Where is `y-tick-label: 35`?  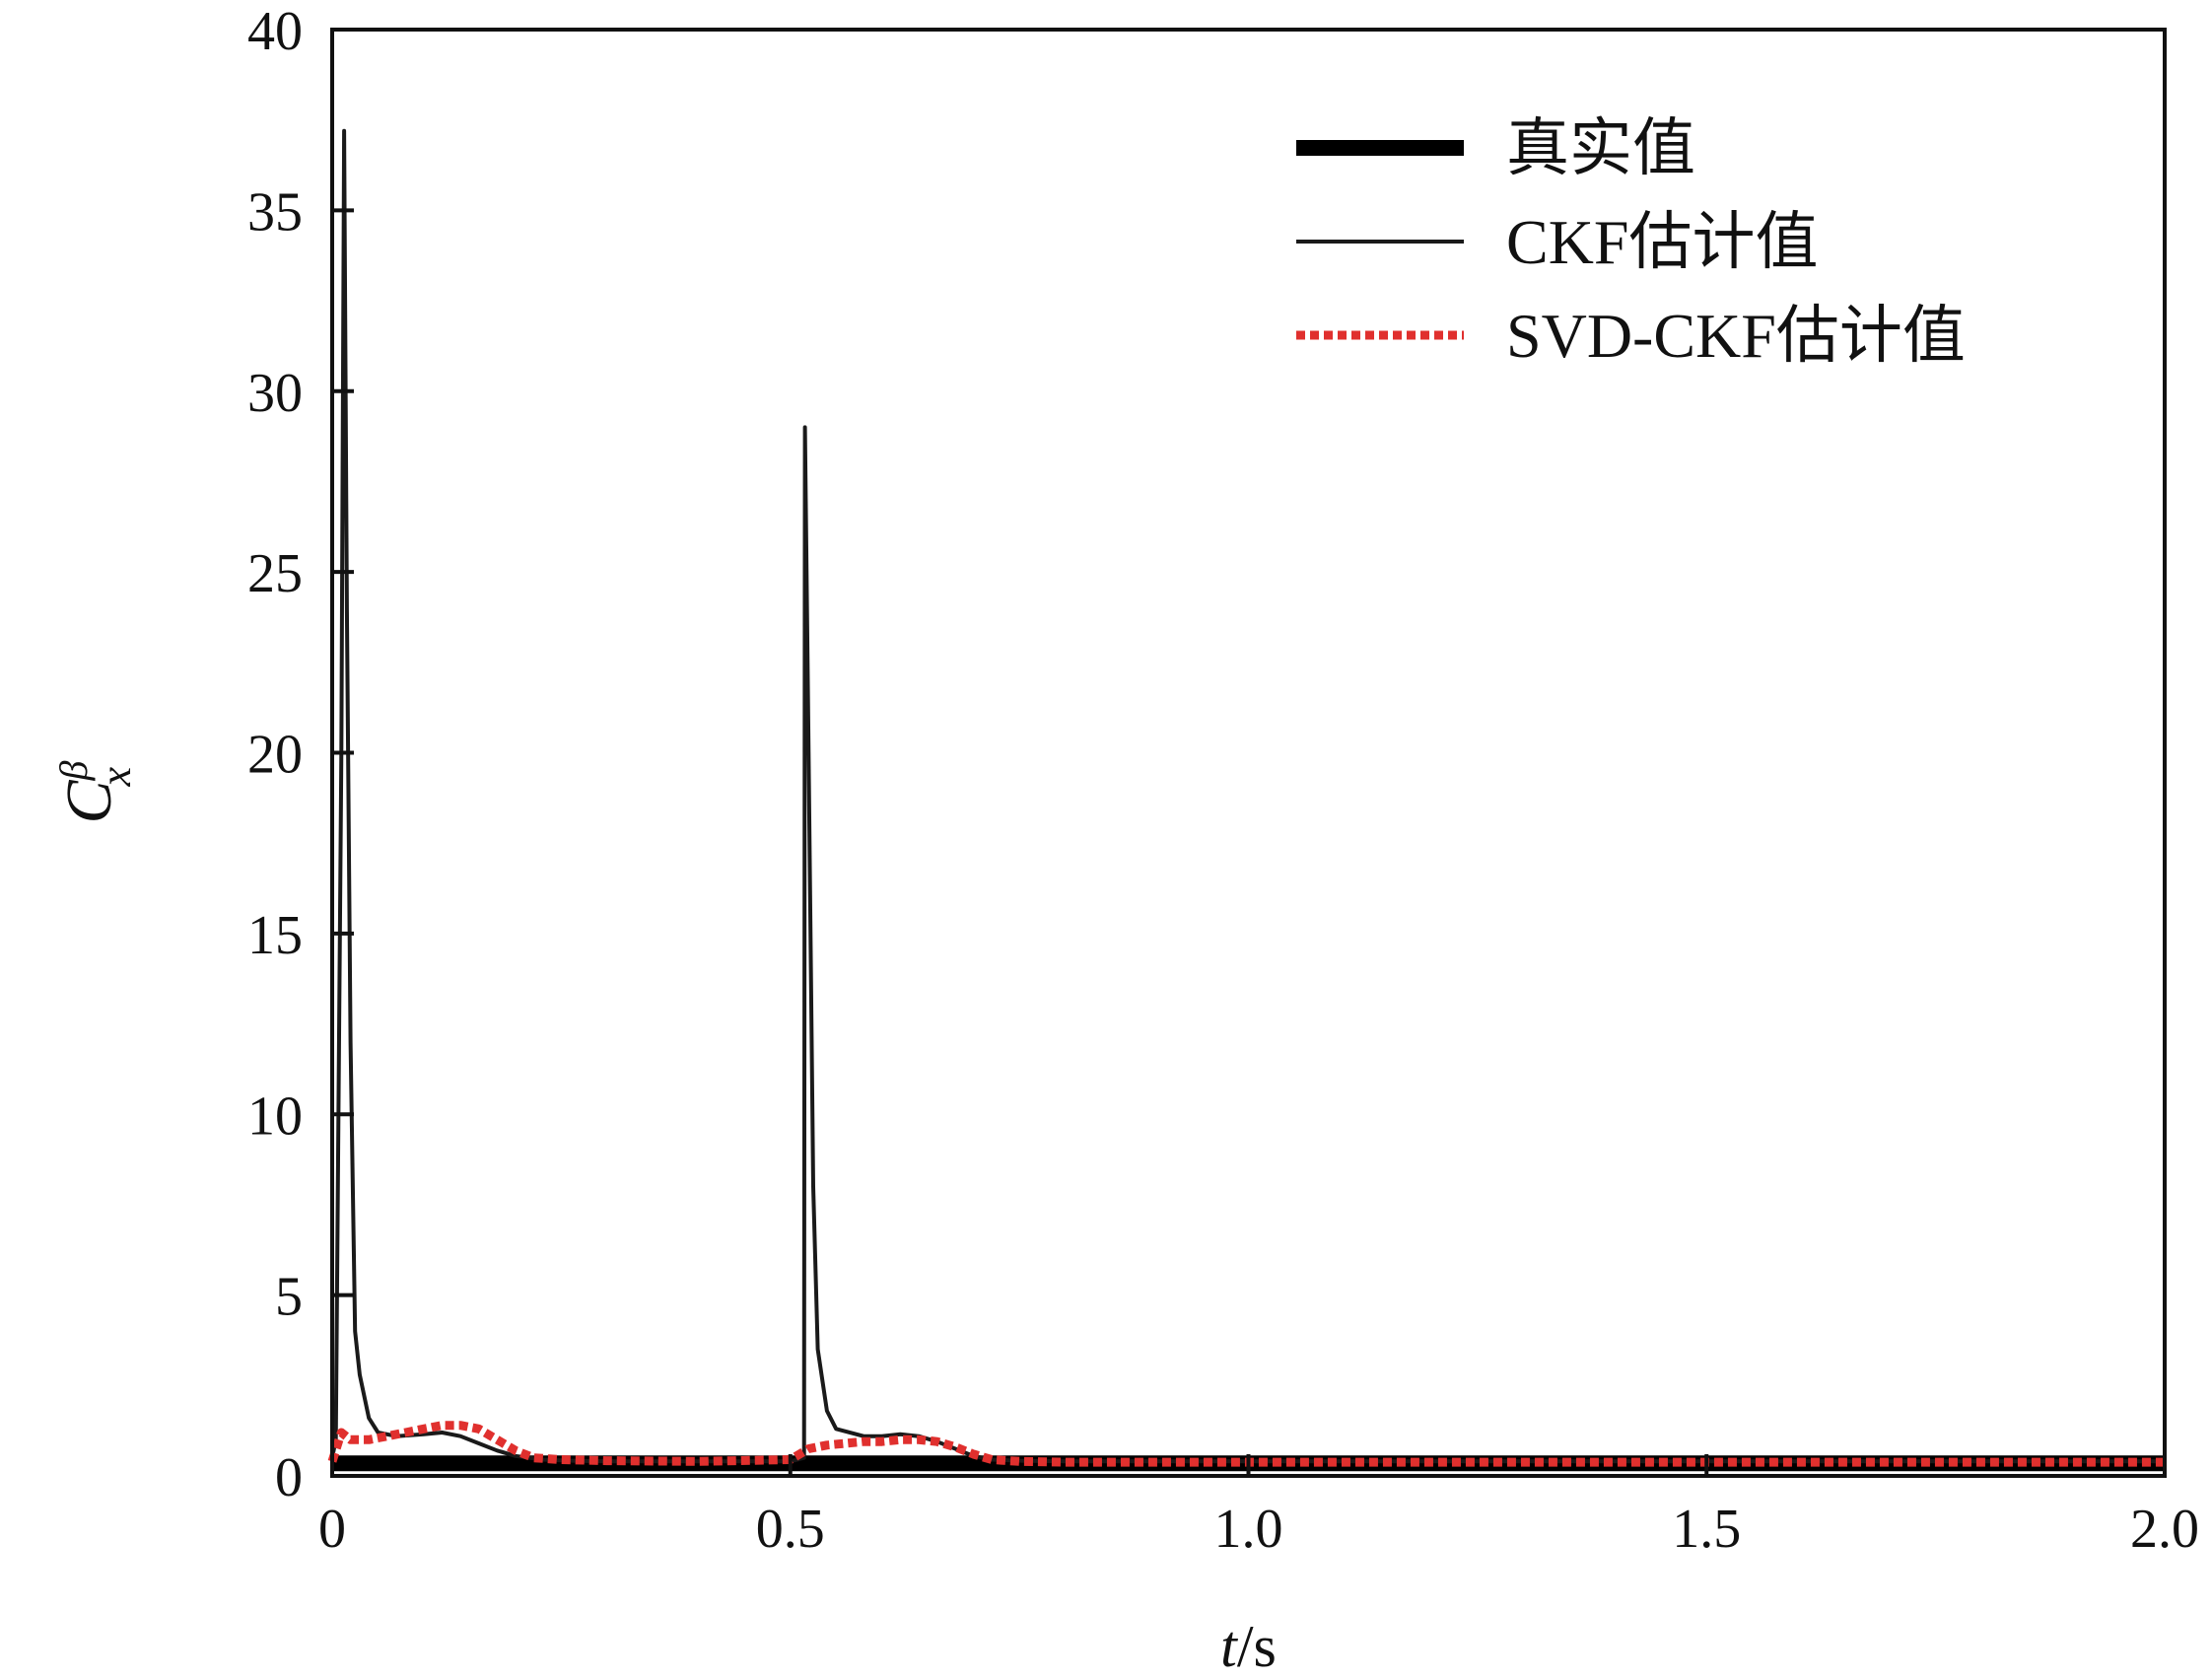
y-tick-label: 35 is located at coordinates (275, 212).